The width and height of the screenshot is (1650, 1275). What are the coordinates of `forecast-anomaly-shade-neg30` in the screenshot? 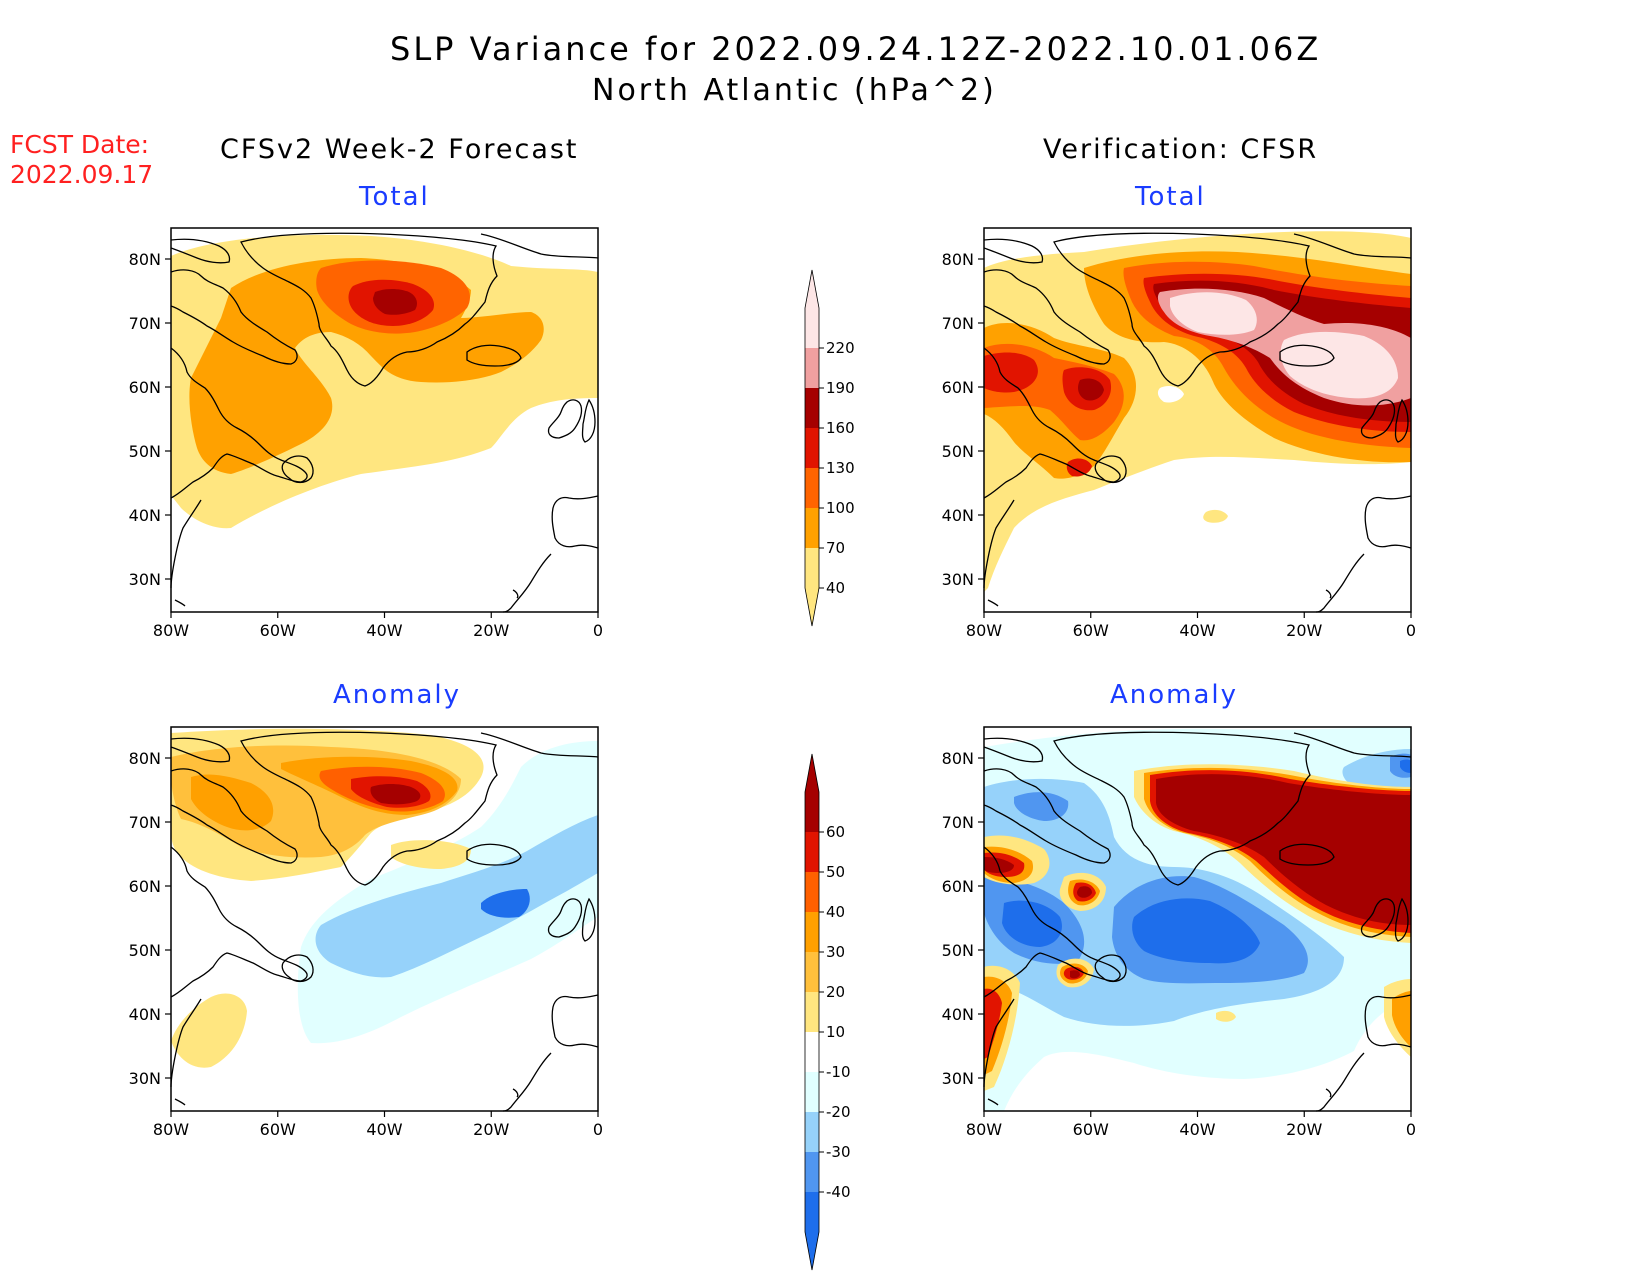 It's located at (505, 903).